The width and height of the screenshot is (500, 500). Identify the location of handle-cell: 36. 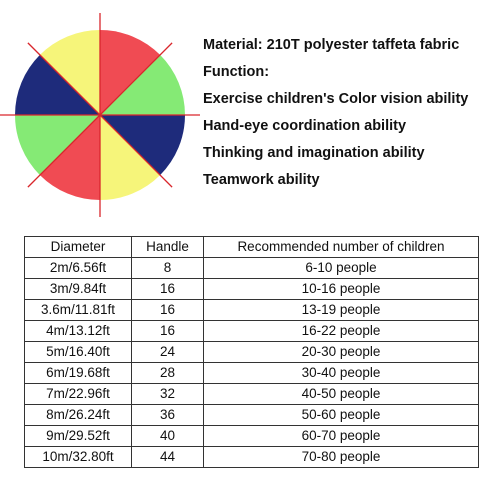
(167, 415).